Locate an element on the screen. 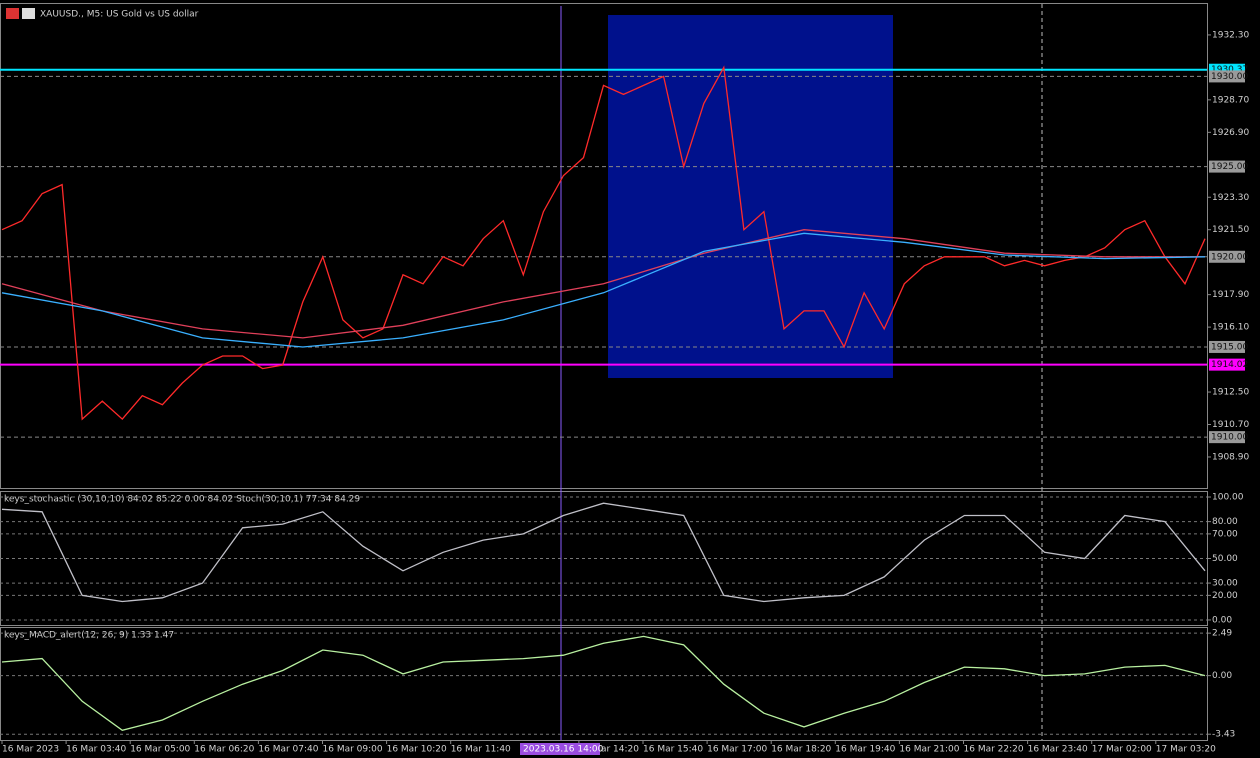 The image size is (1260, 758). cursor-label: 2023.03.16 14:00 is located at coordinates (563, 750).